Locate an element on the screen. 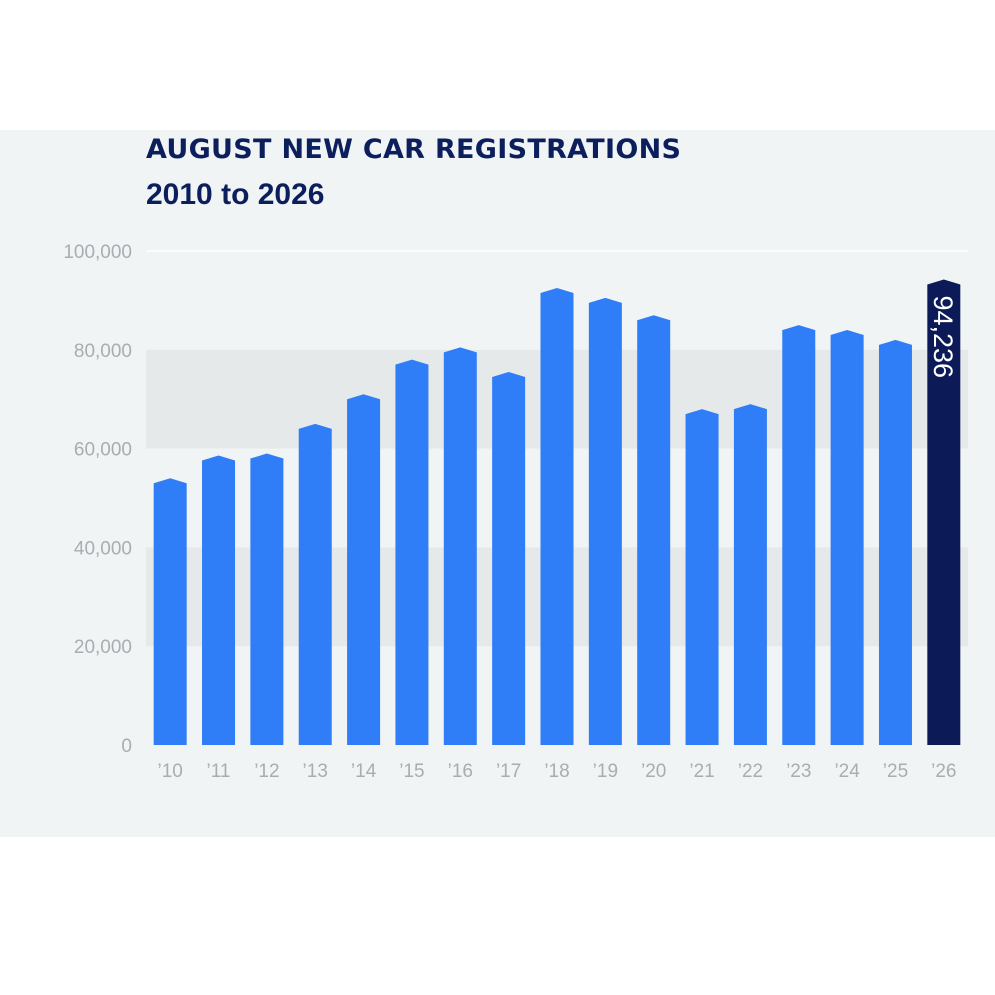 Image resolution: width=995 pixels, height=995 pixels. chart-title: AUGUST NEW CAR REGISTRATIONS is located at coordinates (414, 149).